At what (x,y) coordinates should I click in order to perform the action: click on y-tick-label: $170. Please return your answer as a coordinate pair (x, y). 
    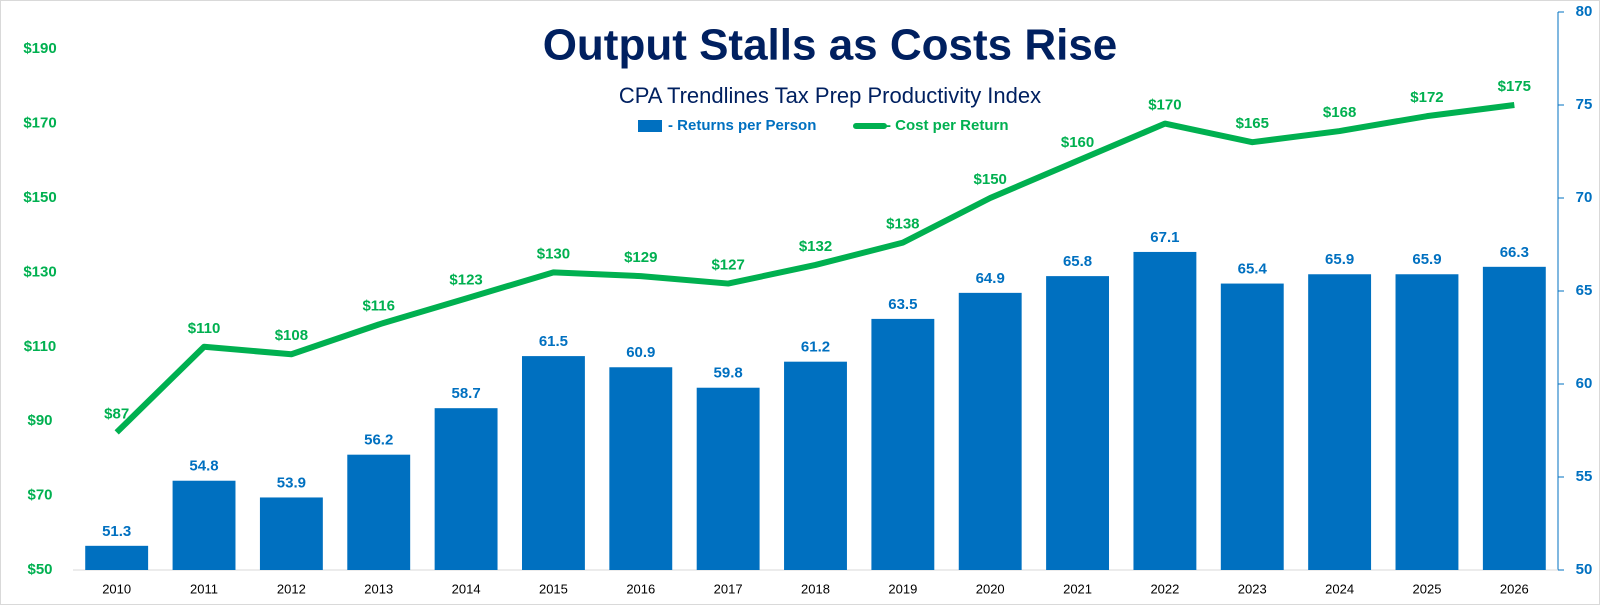
    Looking at the image, I should click on (39, 123).